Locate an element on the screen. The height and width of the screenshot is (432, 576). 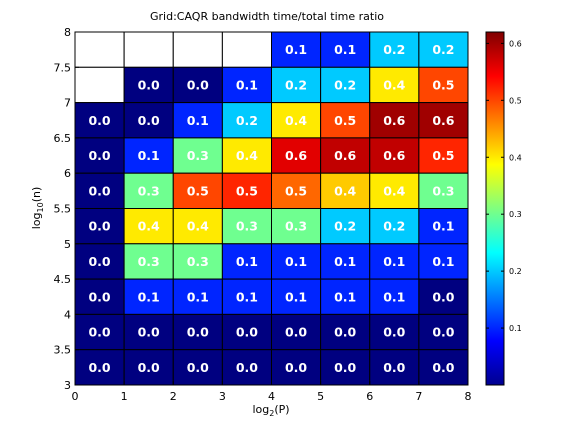
y-axis-label-subscript: 10 is located at coordinates (40, 207).